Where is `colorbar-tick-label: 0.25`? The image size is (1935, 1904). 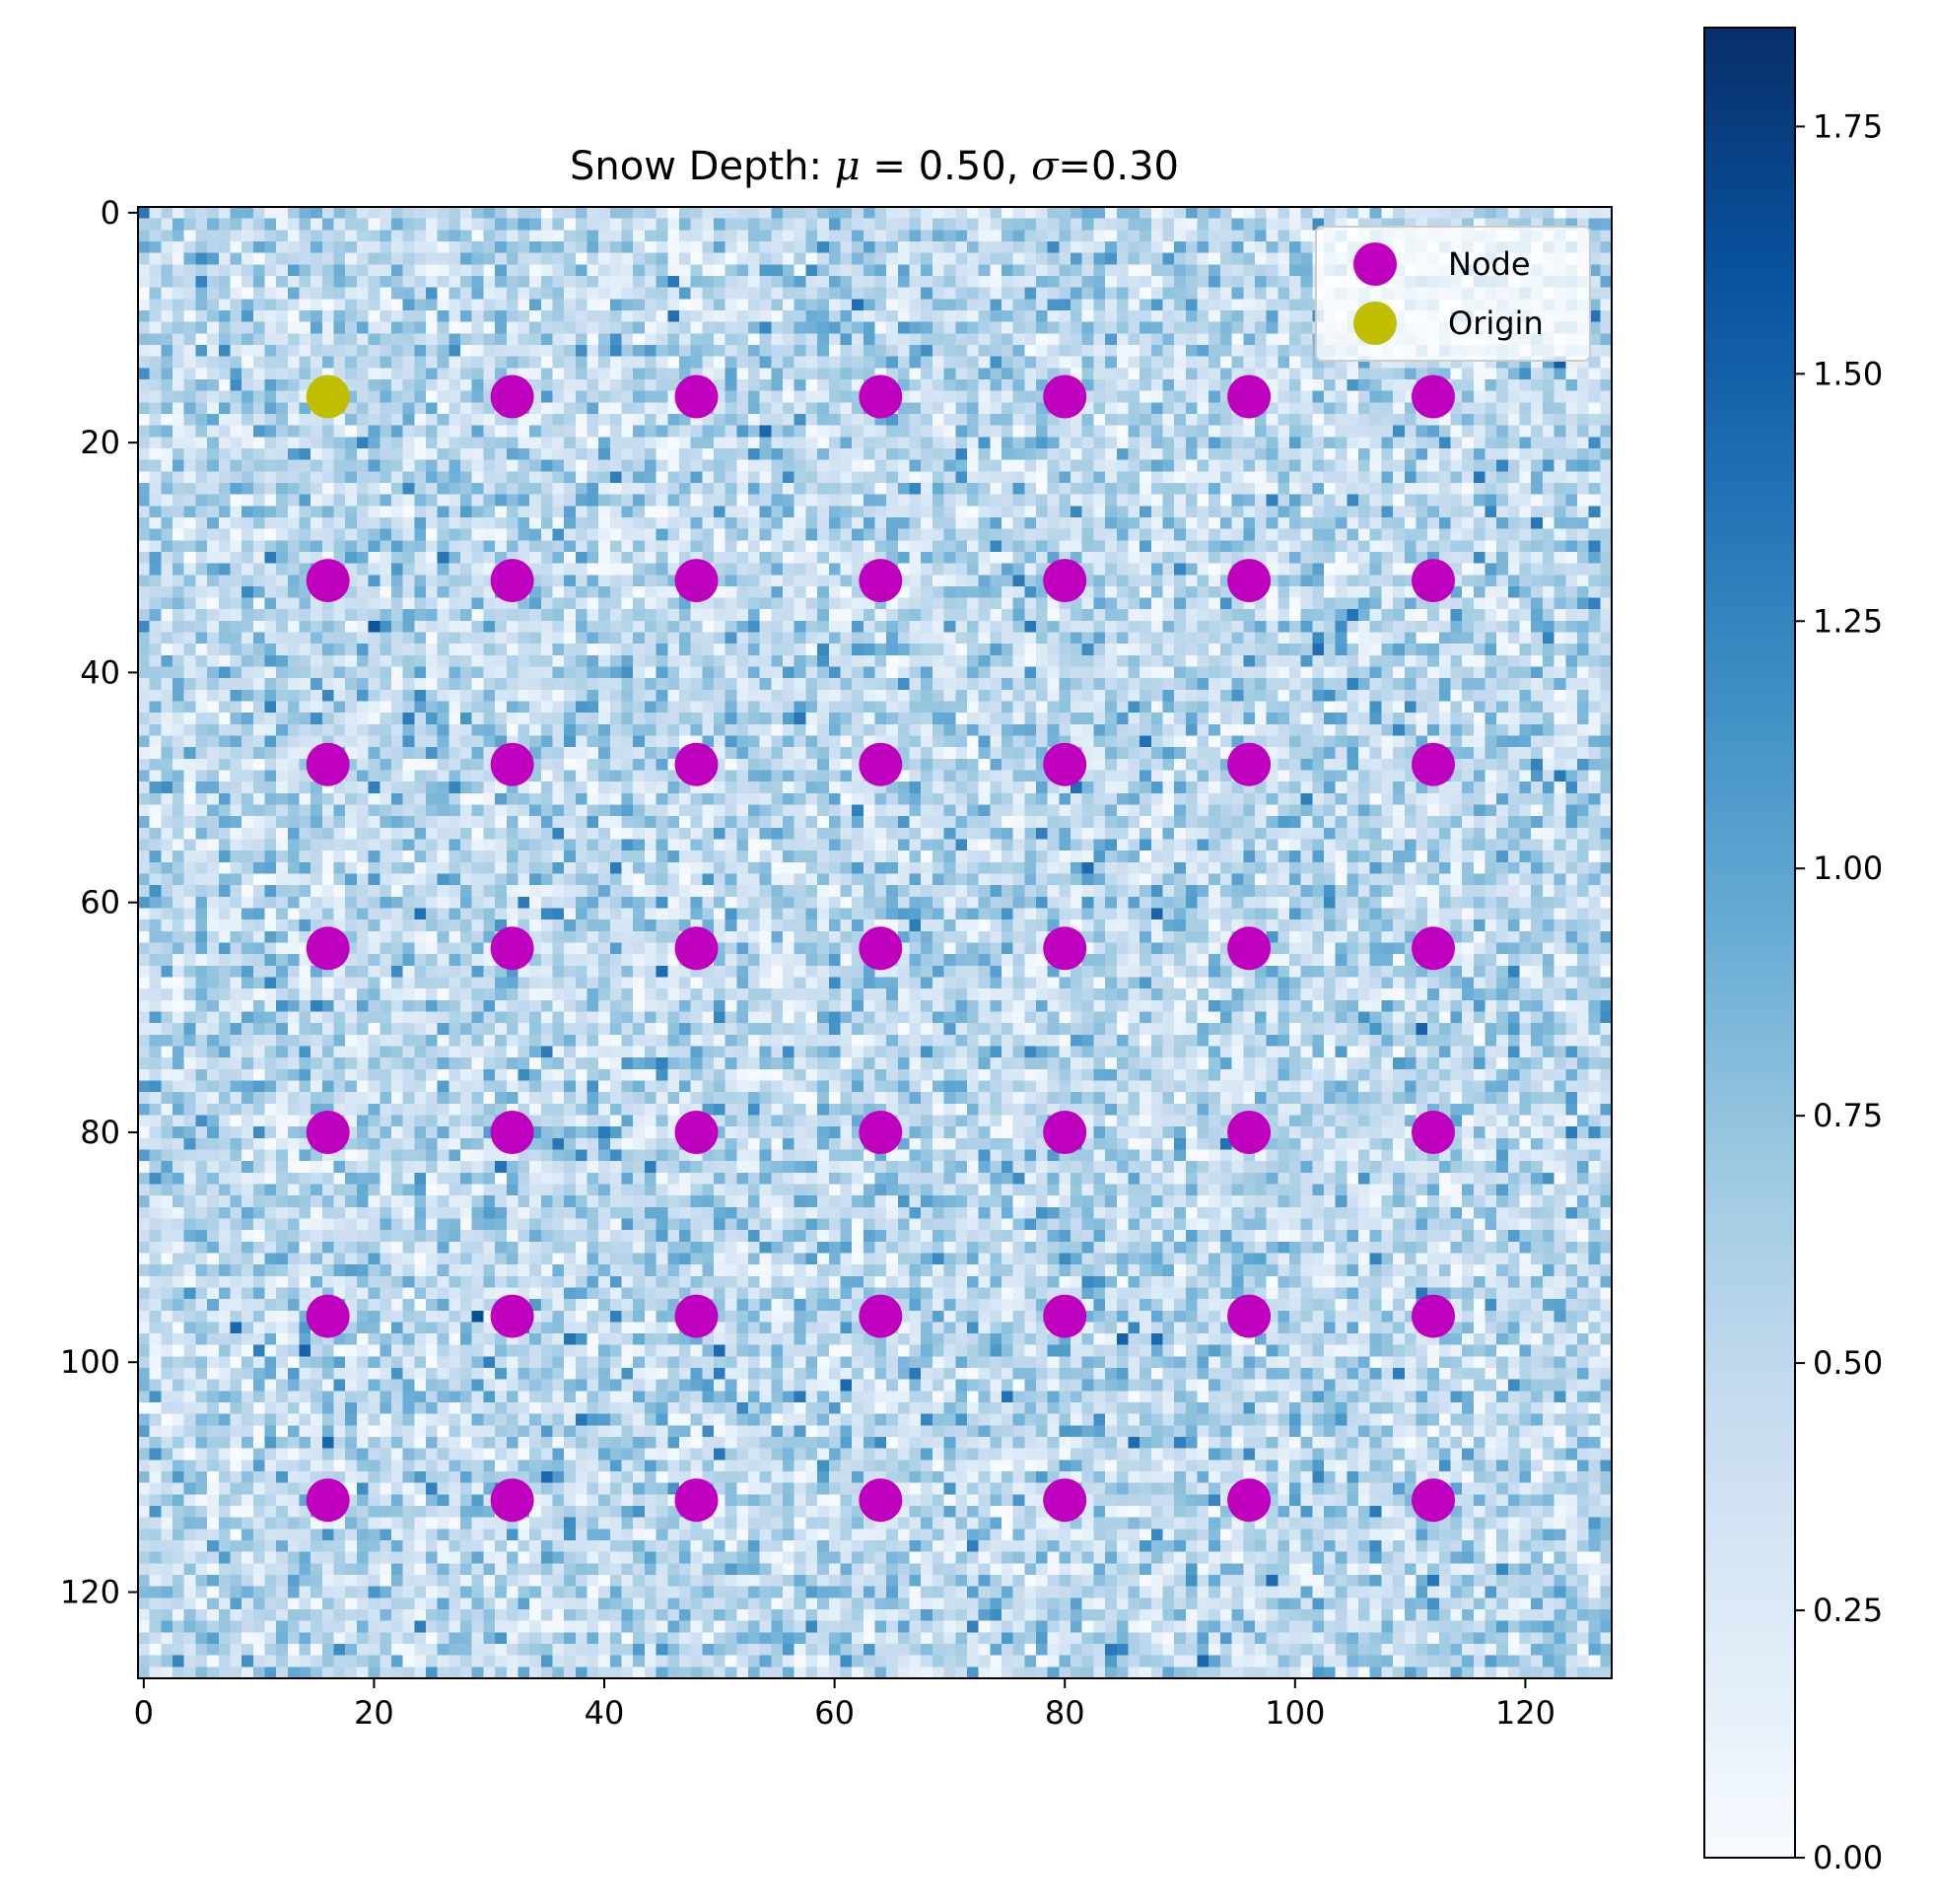 colorbar-tick-label: 0.25 is located at coordinates (1848, 1610).